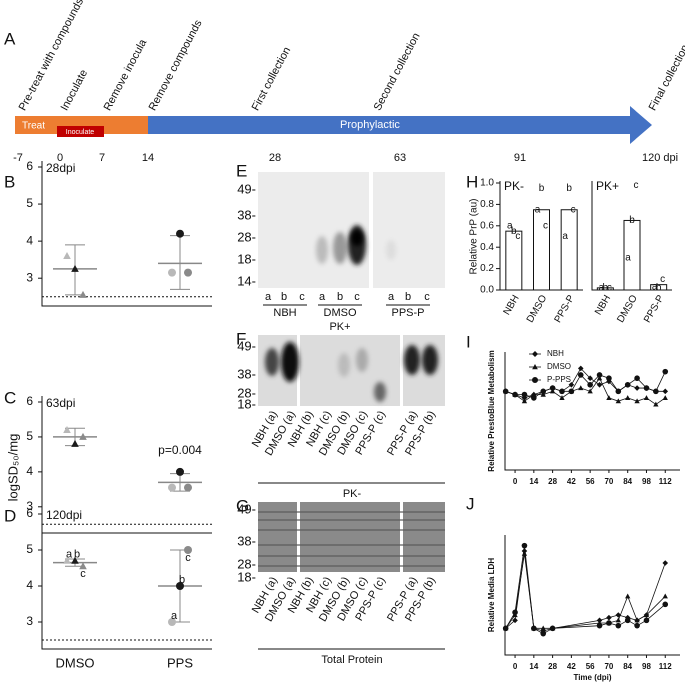 The height and width of the screenshot is (682, 685). I want to click on y-axis-label: logSD₅₀/mg, so click(12, 468).